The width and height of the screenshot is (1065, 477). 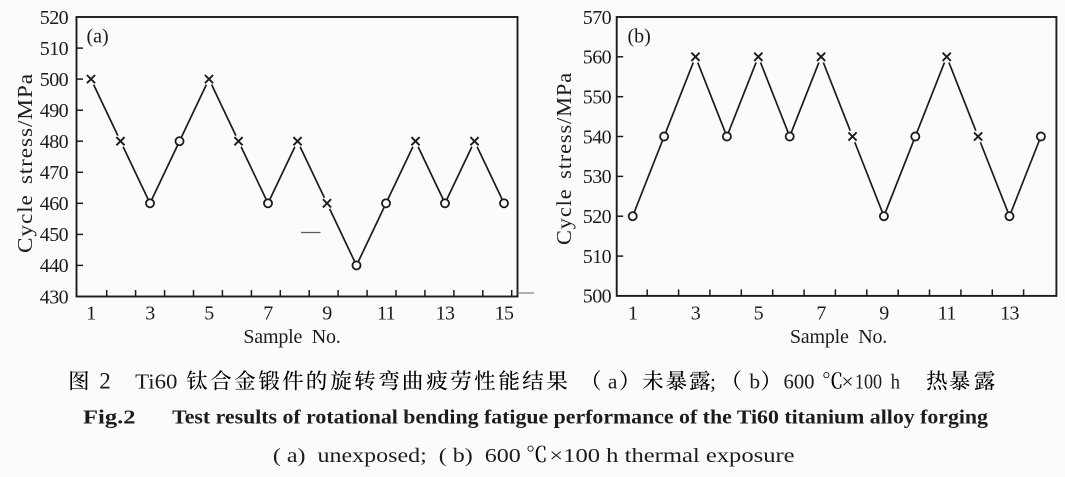 What do you see at coordinates (105, 381) in the screenshot?
I see `svg-text: 2` at bounding box center [105, 381].